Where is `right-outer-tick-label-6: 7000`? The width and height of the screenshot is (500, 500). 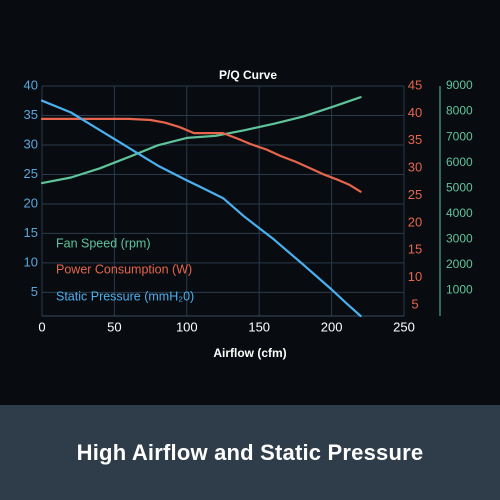 right-outer-tick-label-6: 7000 is located at coordinates (459, 136).